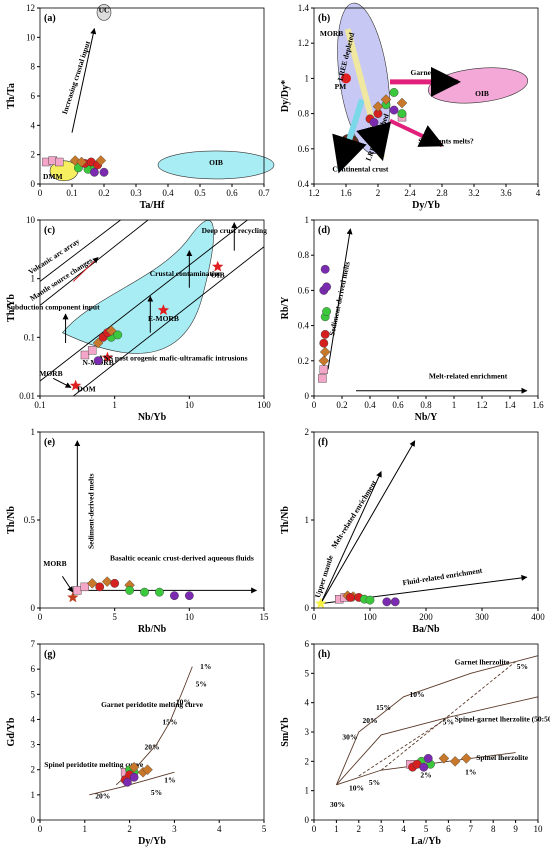 The height and width of the screenshot is (852, 550). I want to click on annotation: 1%, so click(205, 666).